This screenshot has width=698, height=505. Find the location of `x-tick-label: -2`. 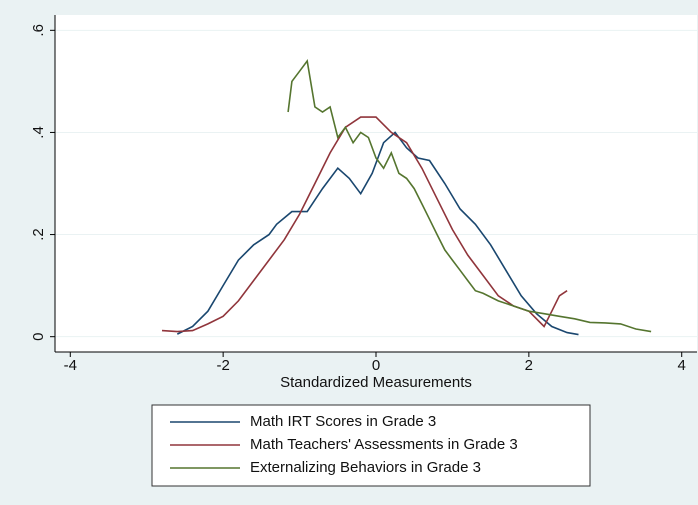

x-tick-label: -2 is located at coordinates (222, 365).